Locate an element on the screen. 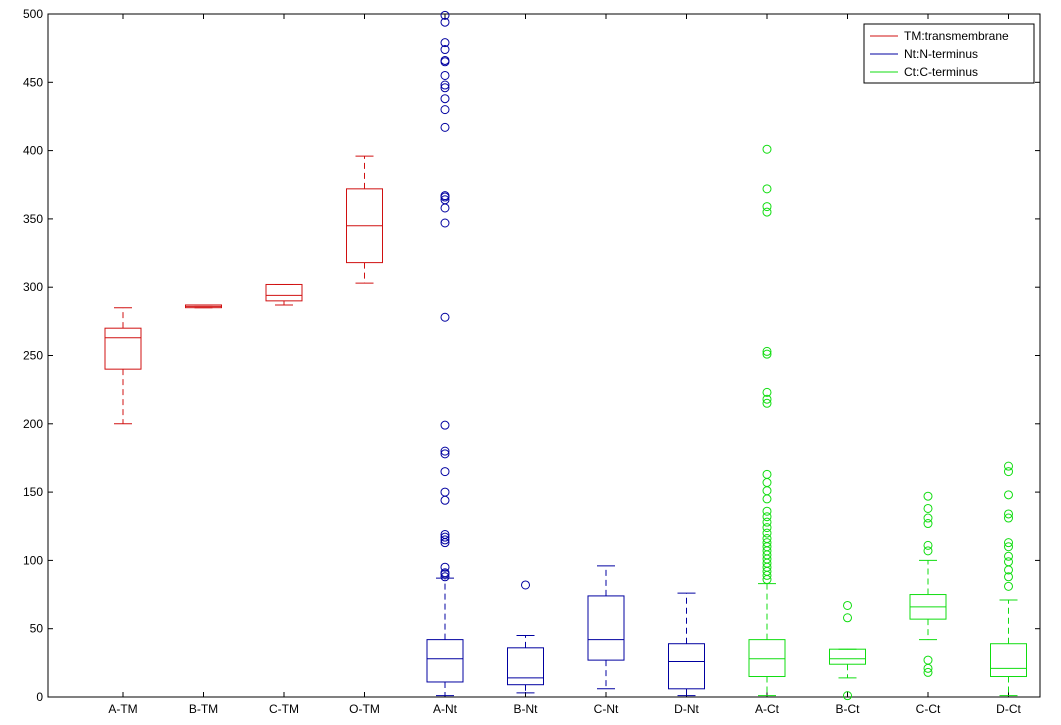 This screenshot has height=725, width=1061. y-tick-label: 500 is located at coordinates (33, 14).